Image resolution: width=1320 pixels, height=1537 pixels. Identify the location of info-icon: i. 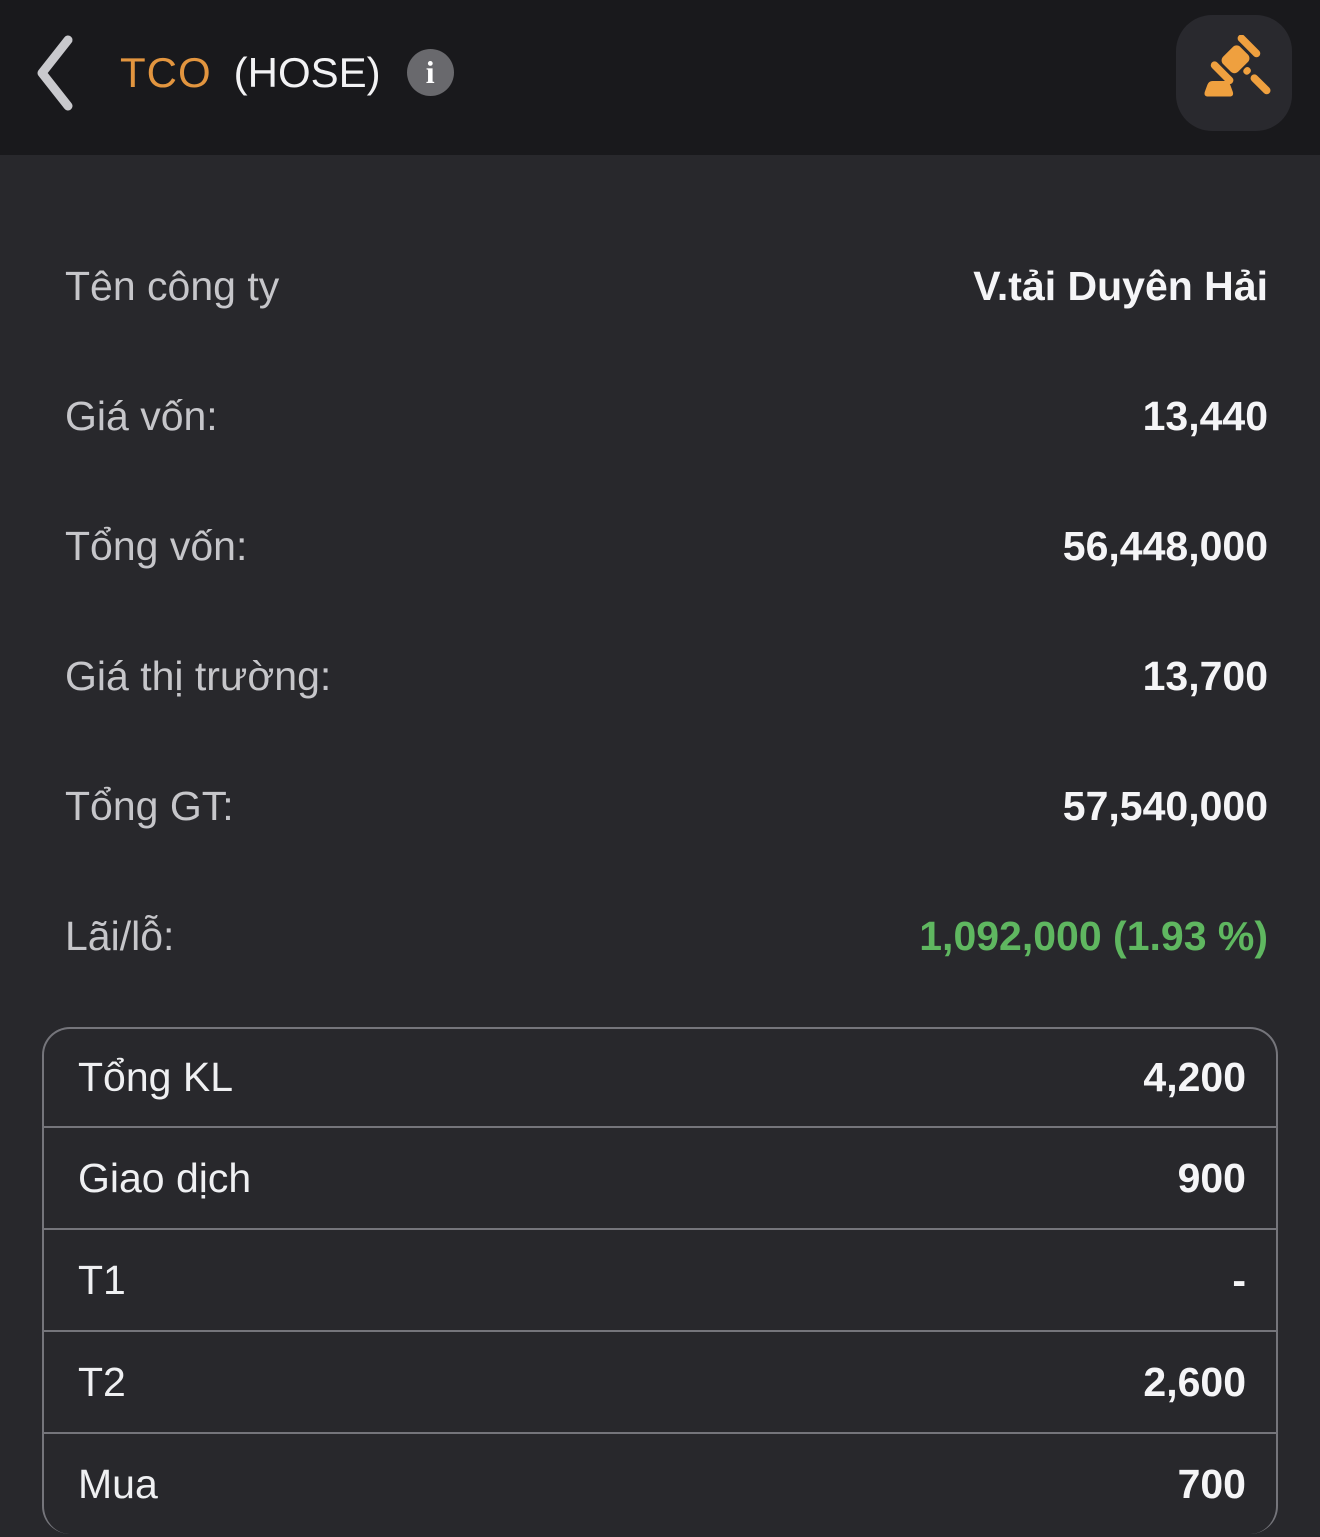
(430, 71).